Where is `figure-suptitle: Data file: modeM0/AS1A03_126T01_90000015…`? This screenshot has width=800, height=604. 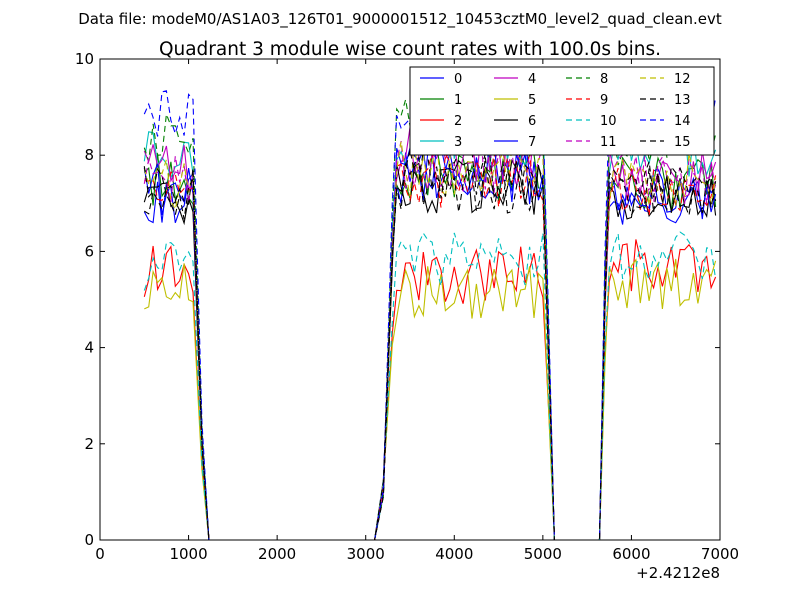
figure-suptitle: Data file: modeM0/AS1A03_126T01_90000015… is located at coordinates (400, 19).